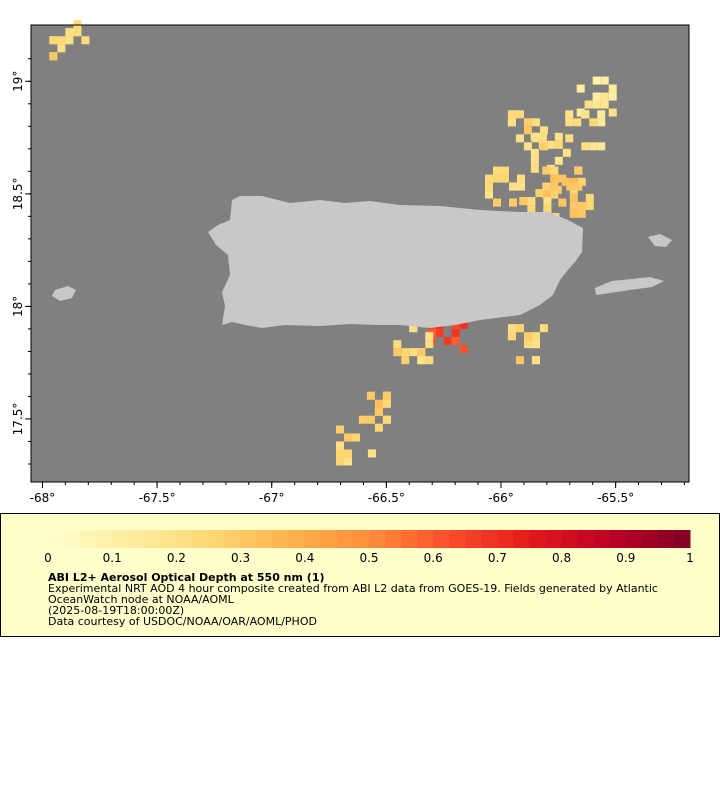 This screenshot has height=800, width=720. I want to click on legend-time: (2025-08-19T18:00:00Z), so click(116, 610).